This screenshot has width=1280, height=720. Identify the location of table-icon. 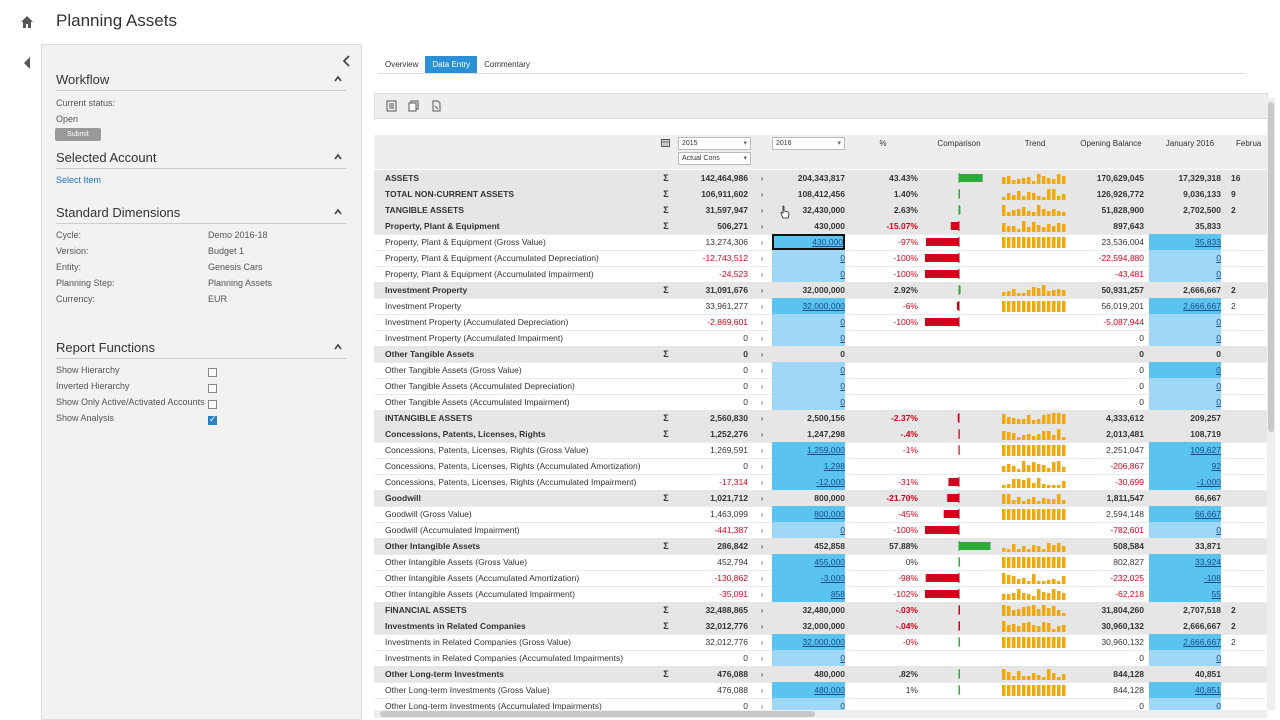
(665, 143).